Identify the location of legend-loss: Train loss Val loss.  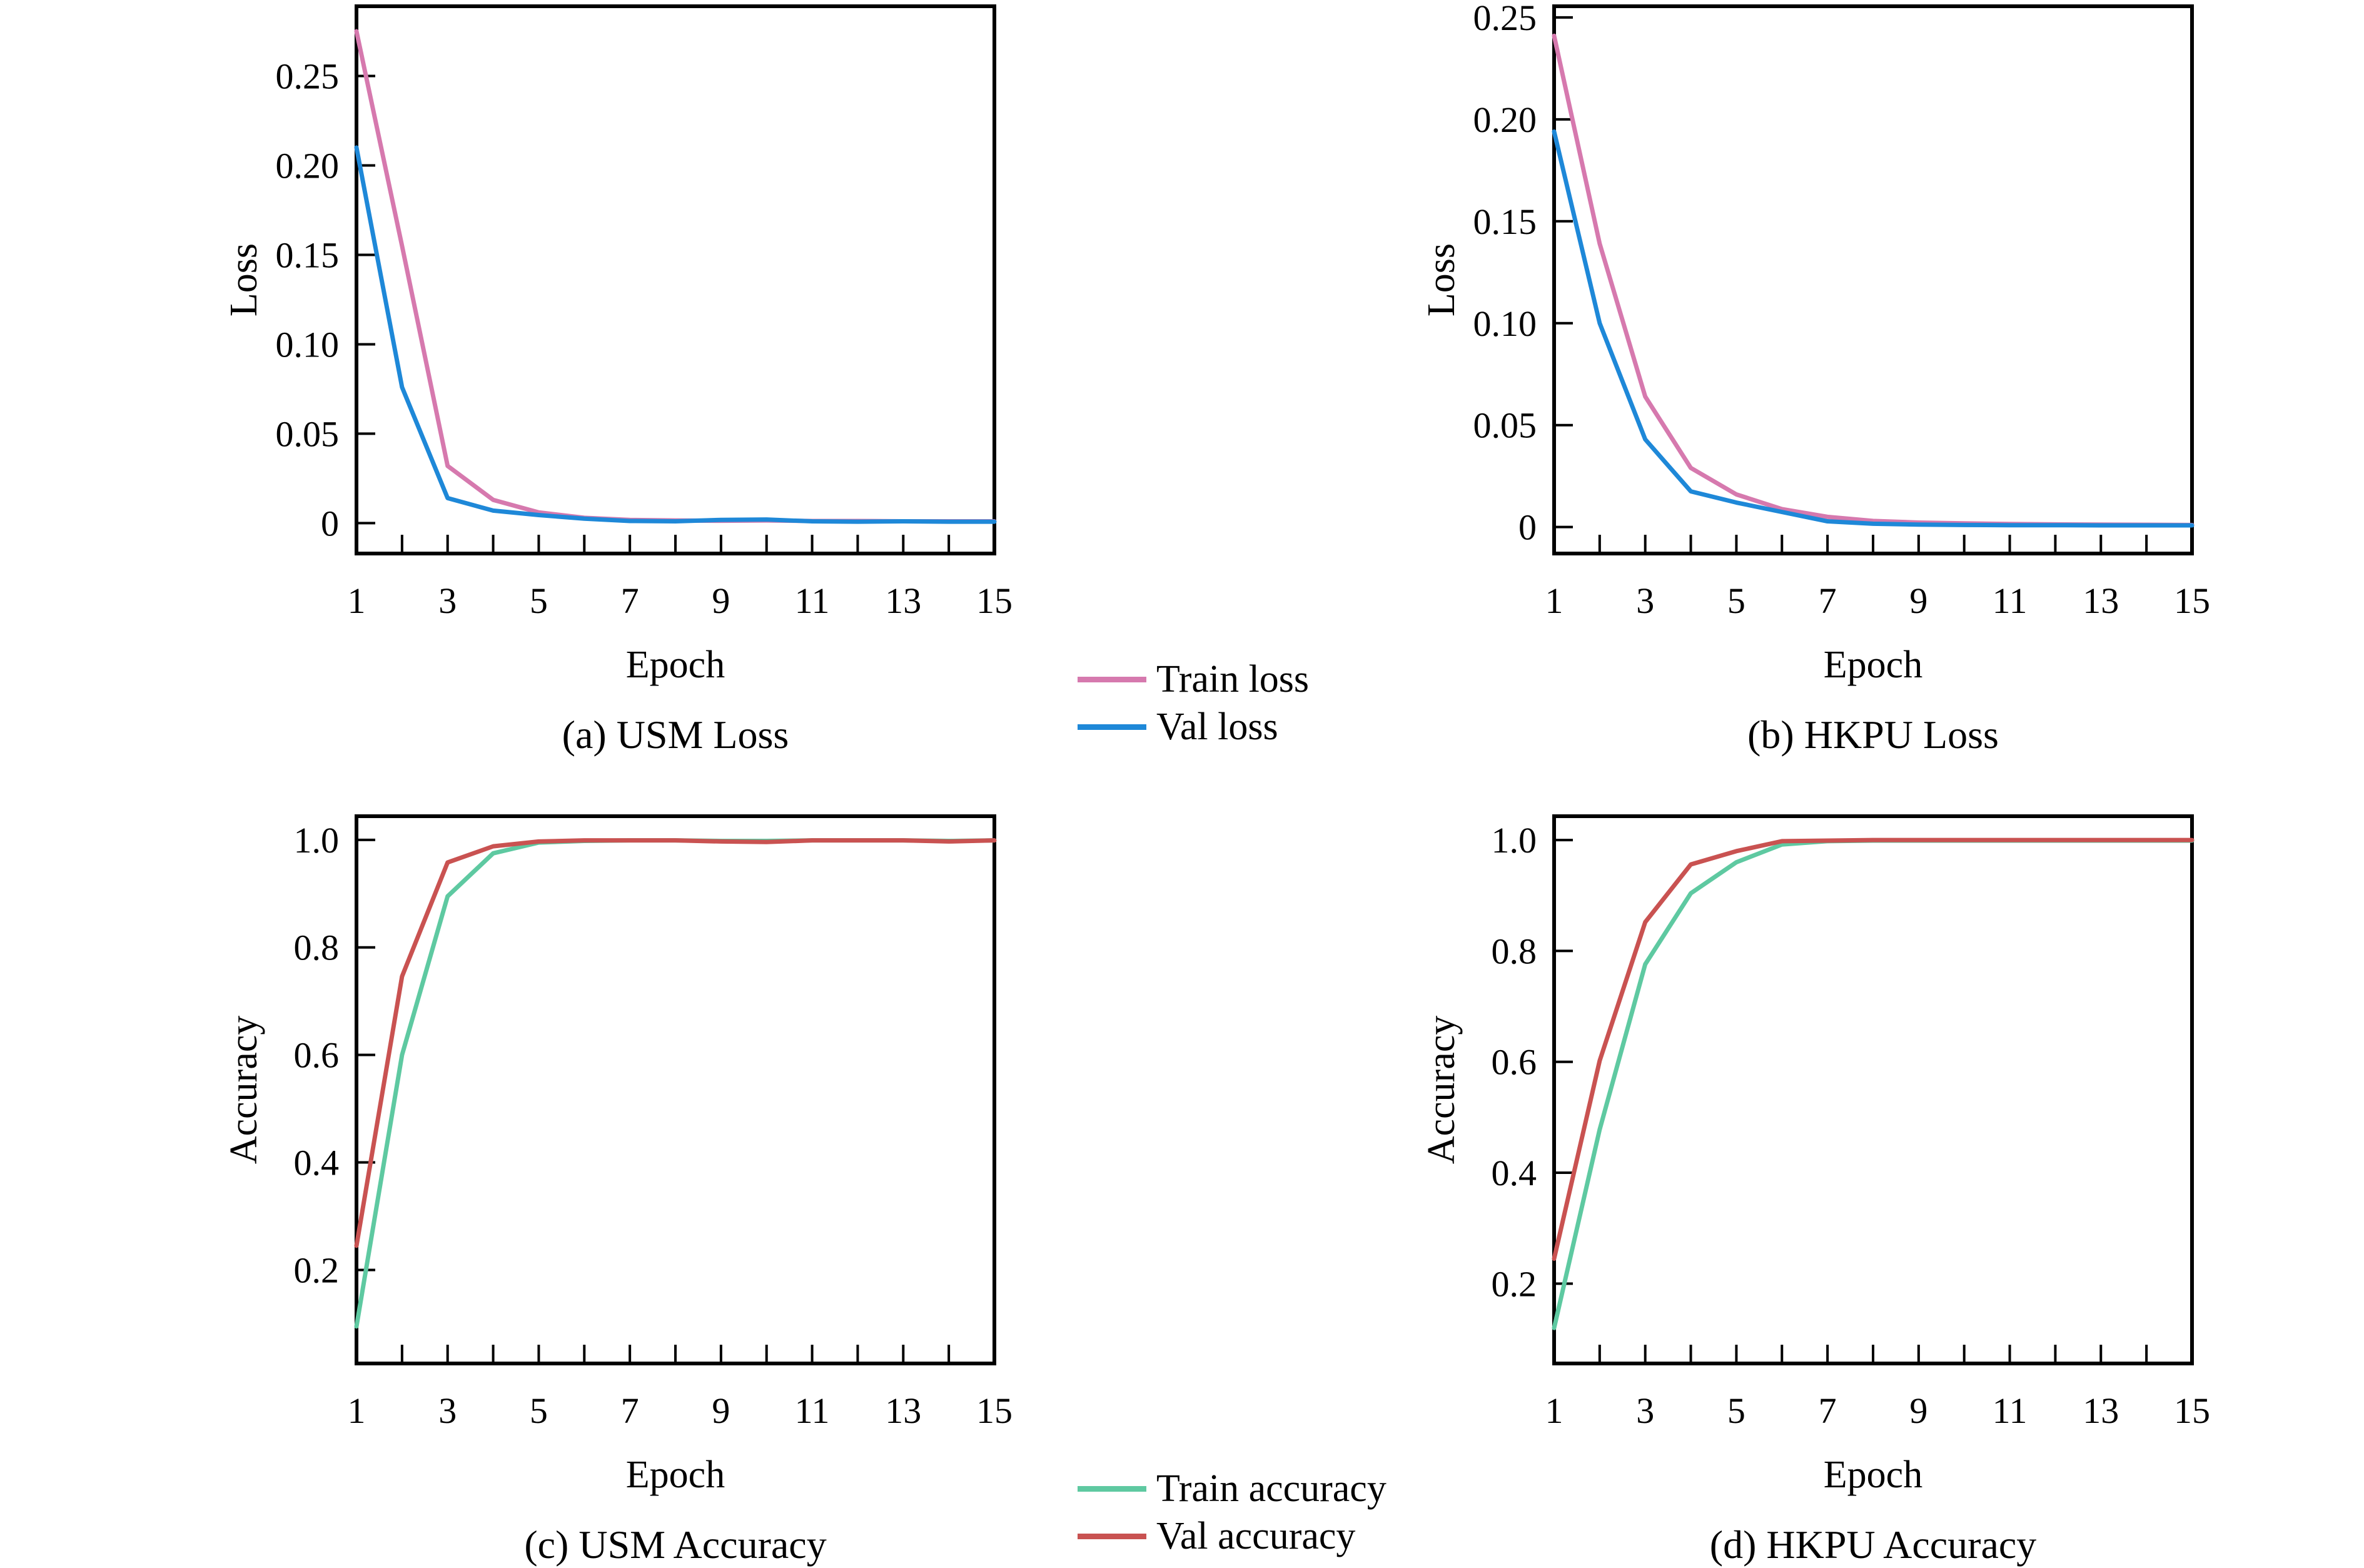
(1193, 703).